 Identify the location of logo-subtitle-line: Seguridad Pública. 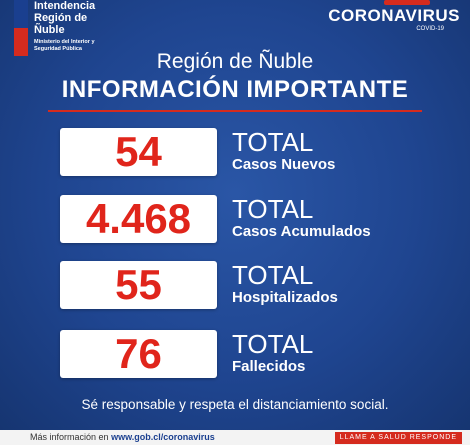
(58, 49).